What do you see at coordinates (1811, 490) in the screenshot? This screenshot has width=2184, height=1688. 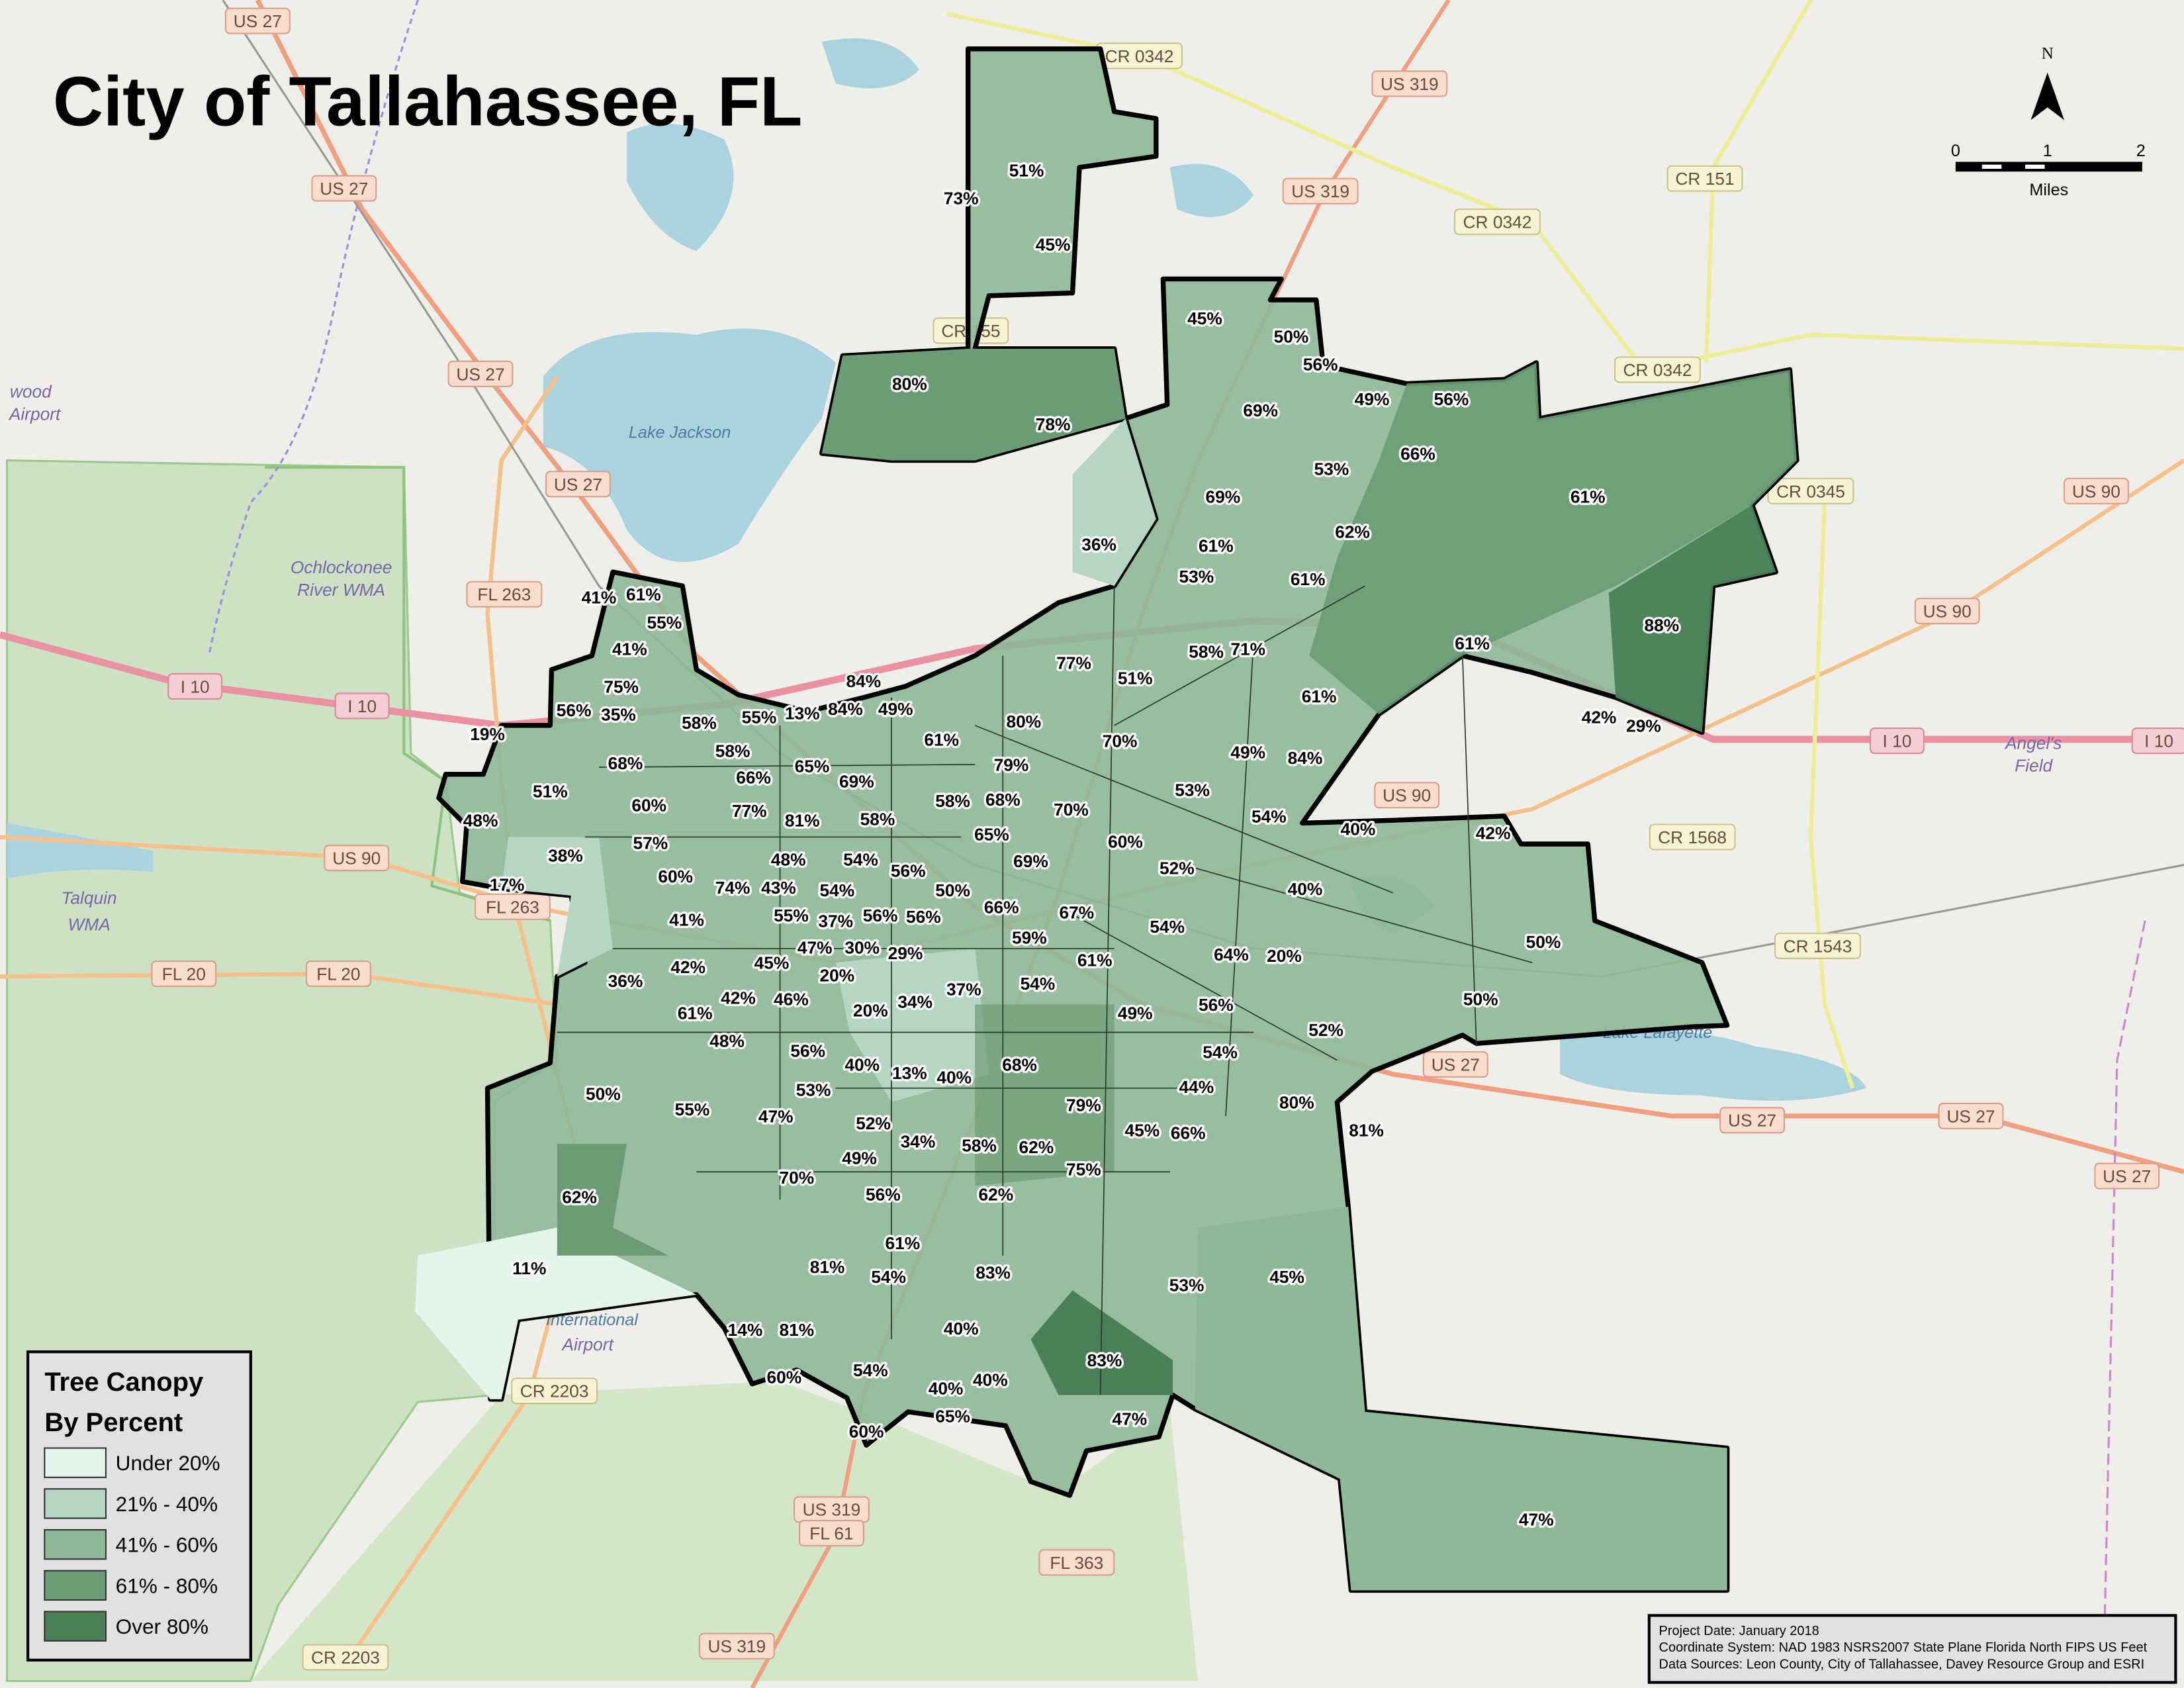 I see `road-shield: CR 0345` at bounding box center [1811, 490].